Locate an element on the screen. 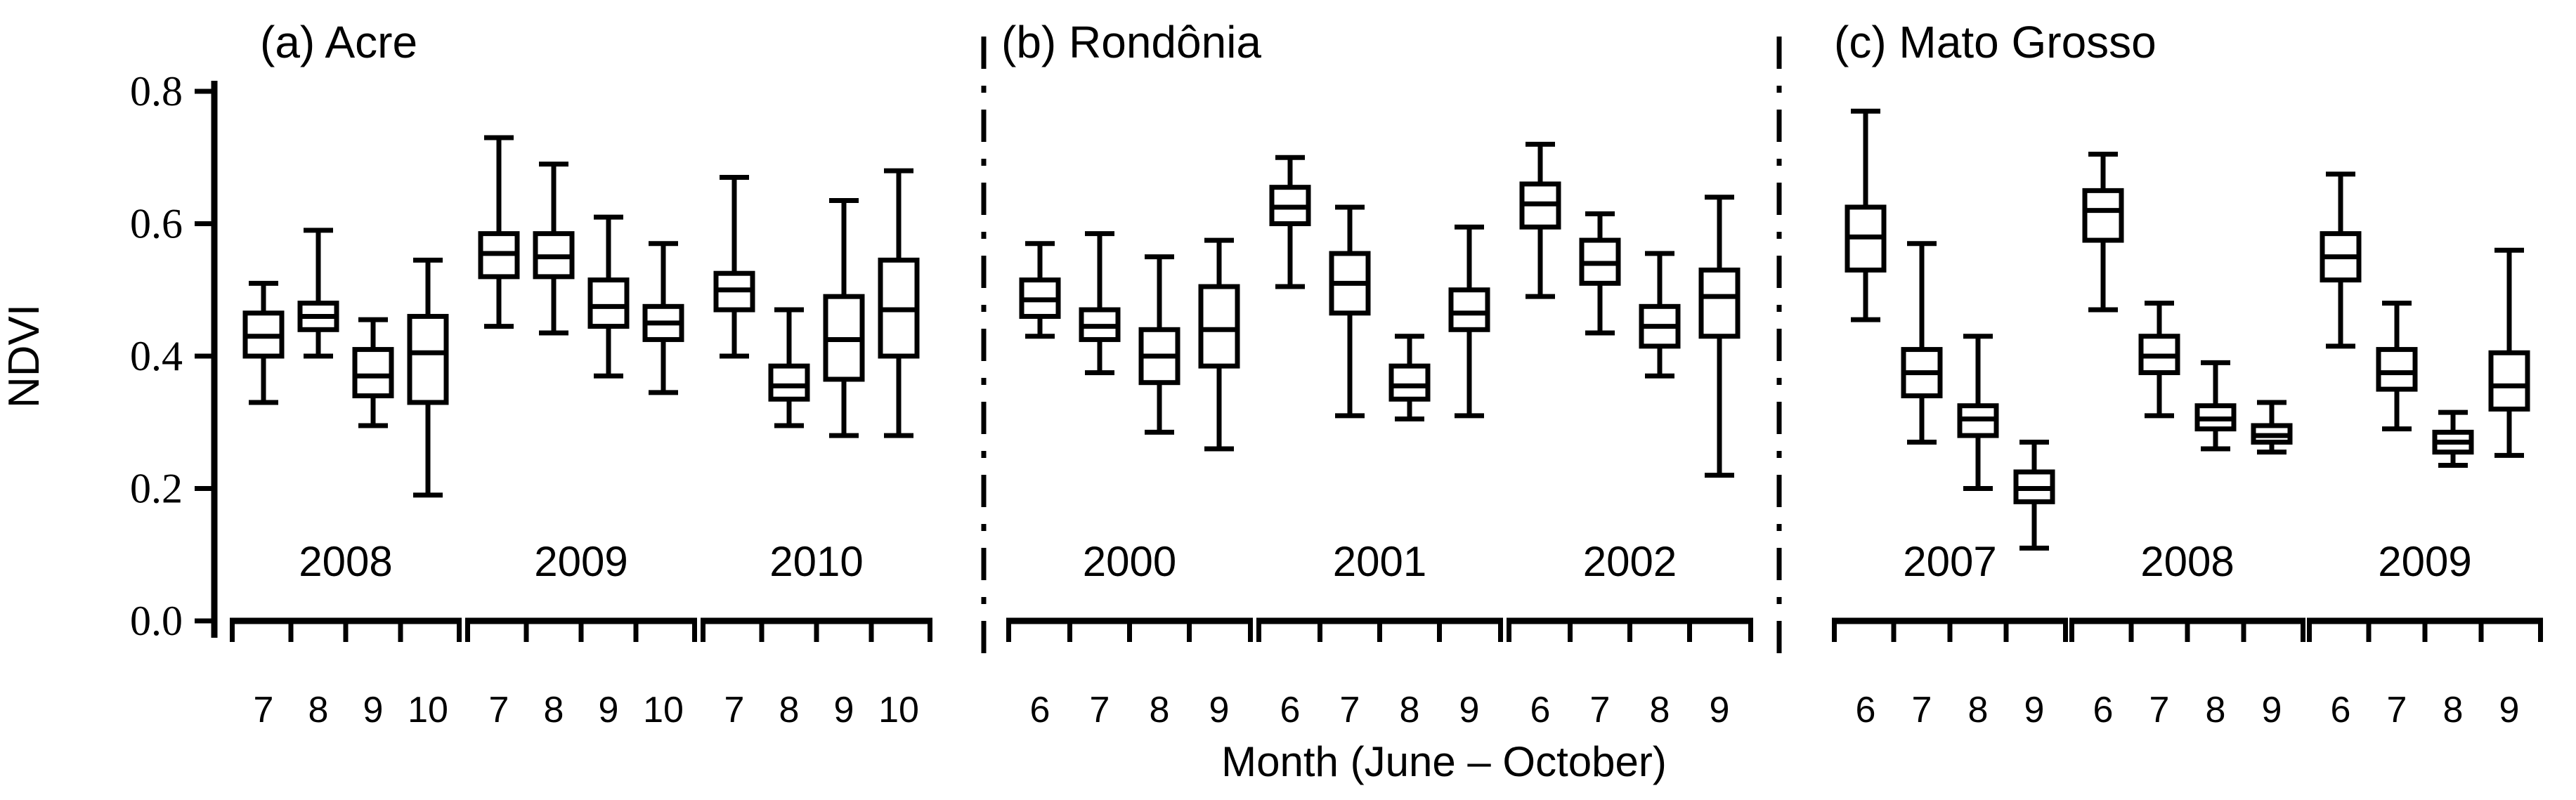 Image resolution: width=2576 pixels, height=800 pixels. month-label-mato-grosso-2009-7: 7 is located at coordinates (2397, 710).